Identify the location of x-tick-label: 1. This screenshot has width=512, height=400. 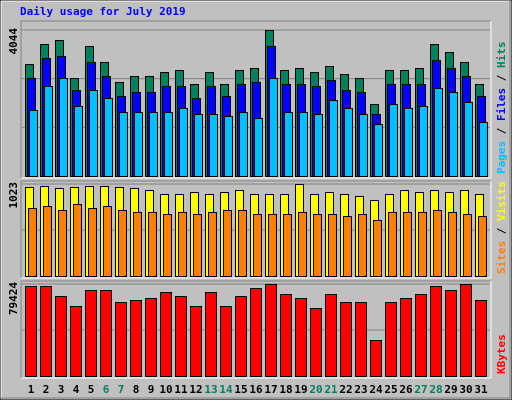
(31, 389).